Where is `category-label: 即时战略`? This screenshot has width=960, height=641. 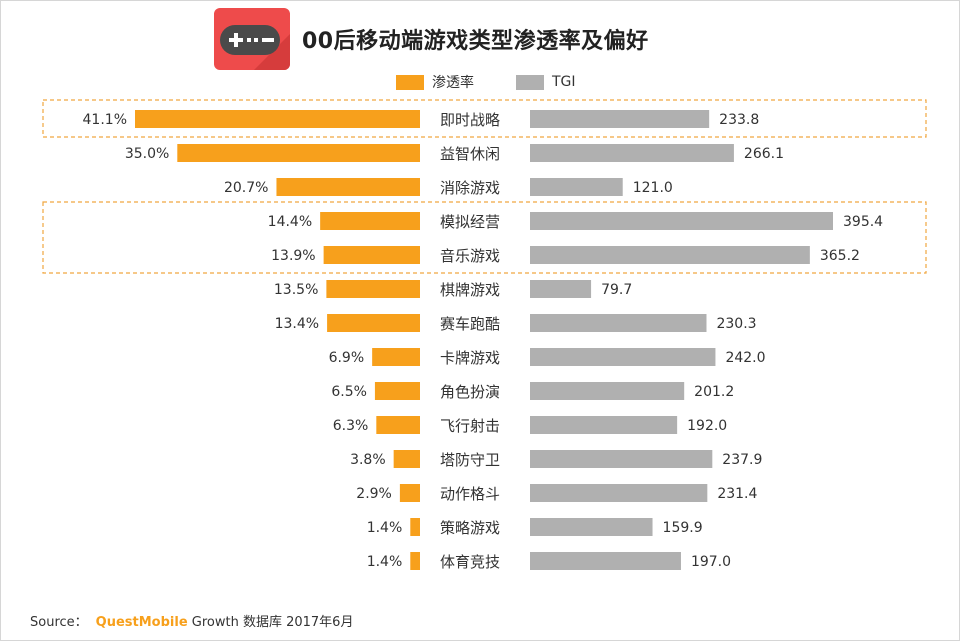
category-label: 即时战略 is located at coordinates (470, 120).